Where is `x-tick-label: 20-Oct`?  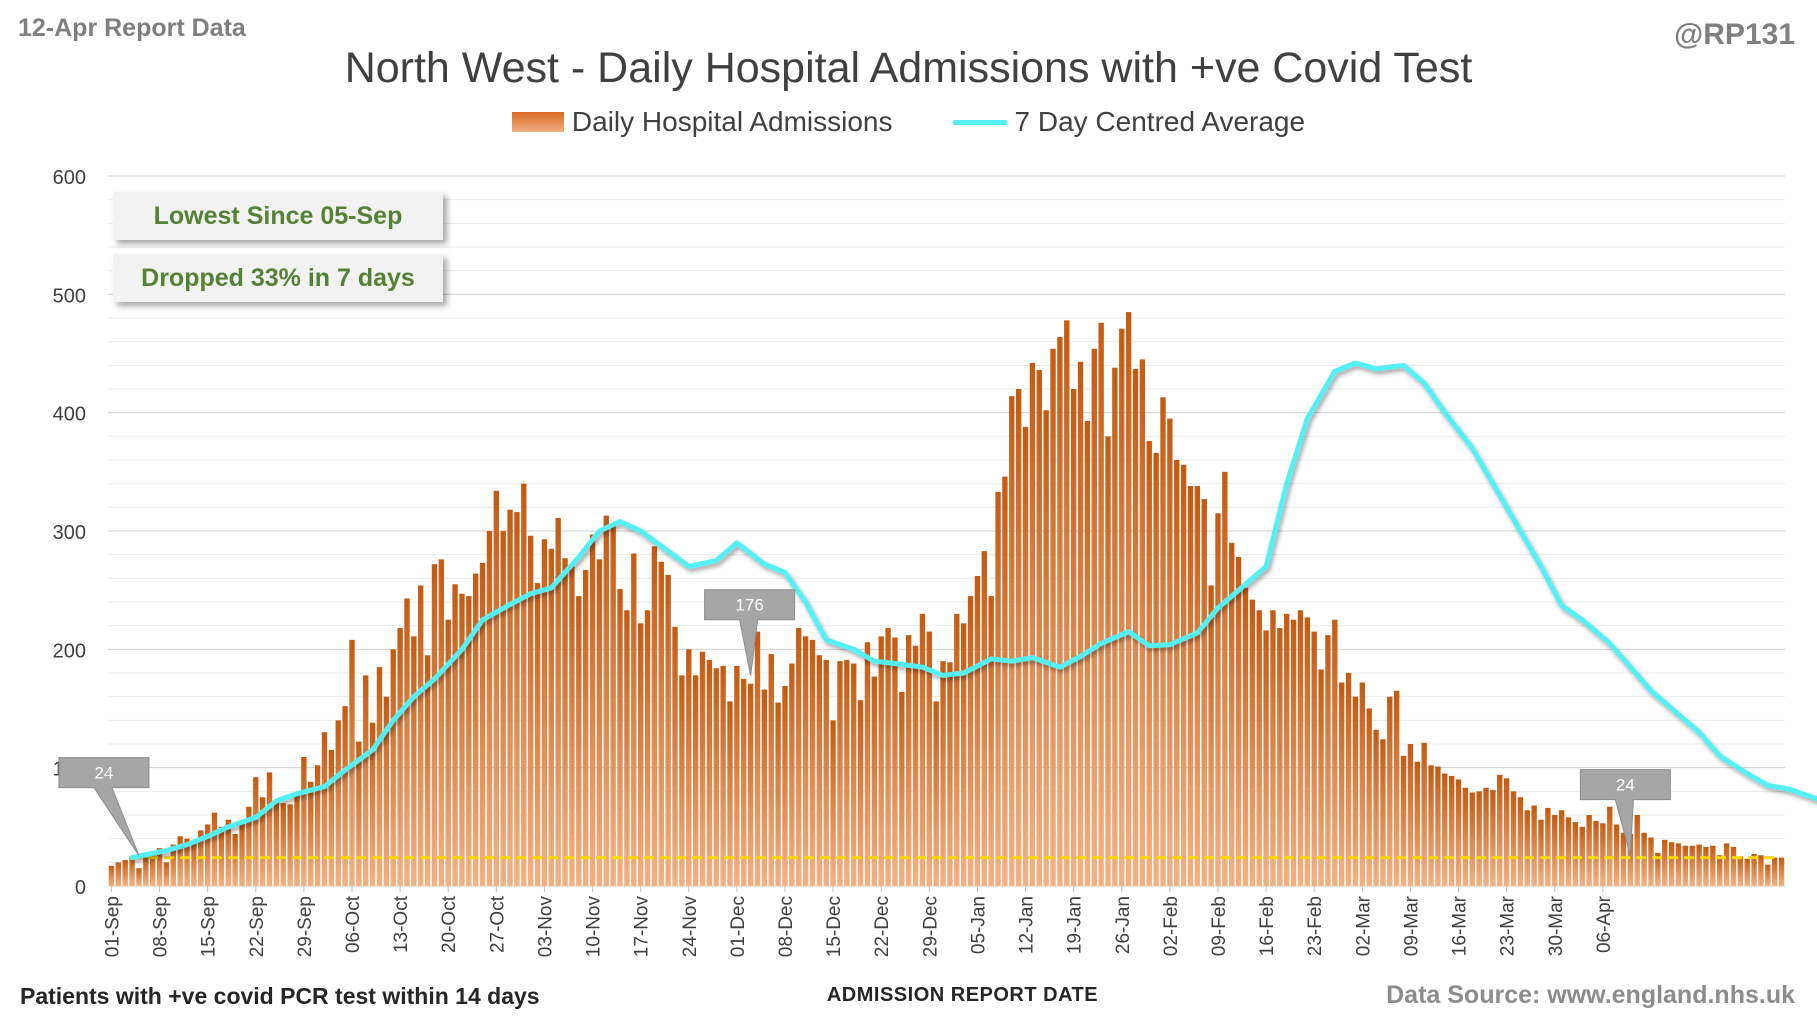
x-tick-label: 20-Oct is located at coordinates (449, 924).